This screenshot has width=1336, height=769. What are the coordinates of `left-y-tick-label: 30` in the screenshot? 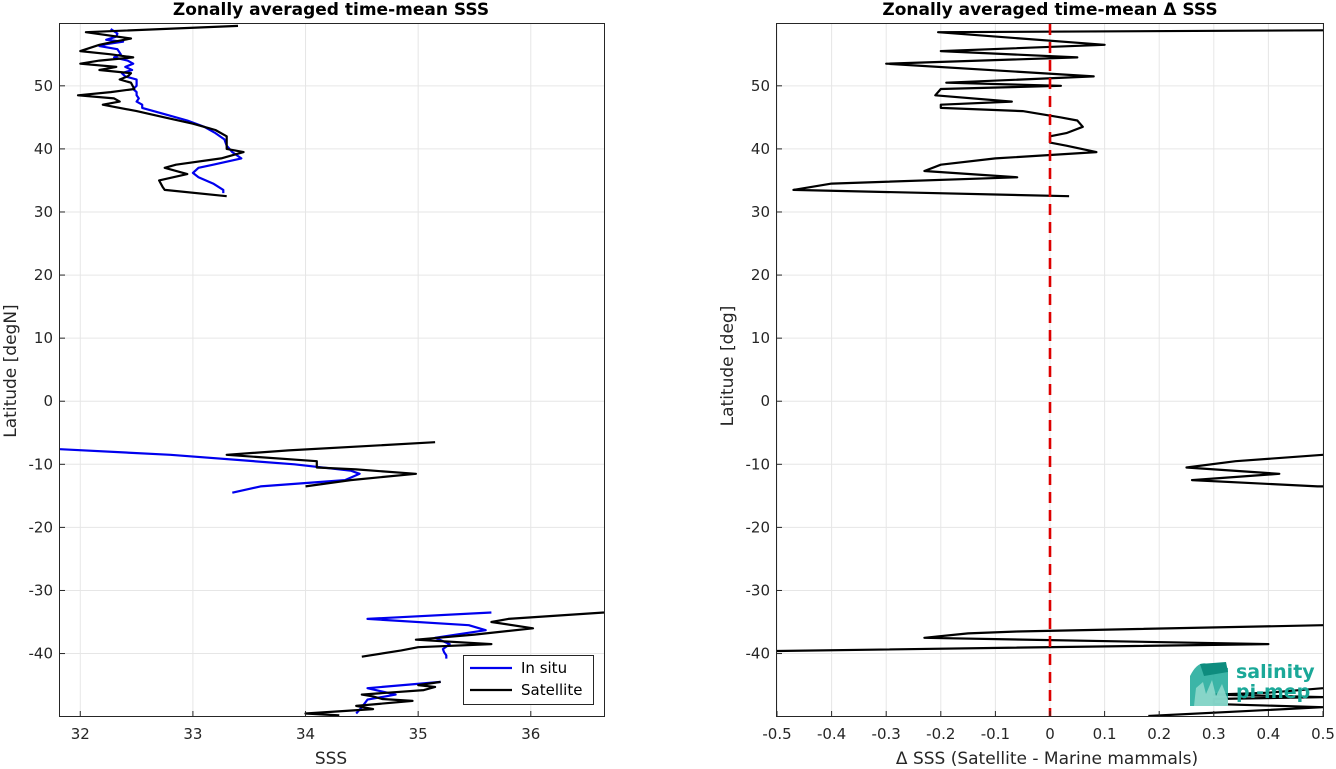 It's located at (43, 212).